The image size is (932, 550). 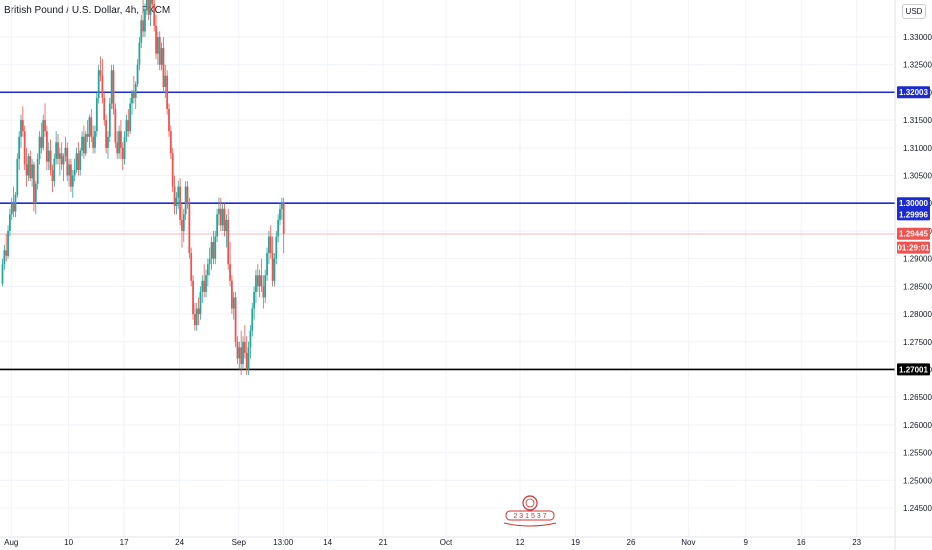 I want to click on currency-badge: USD, so click(x=914, y=11).